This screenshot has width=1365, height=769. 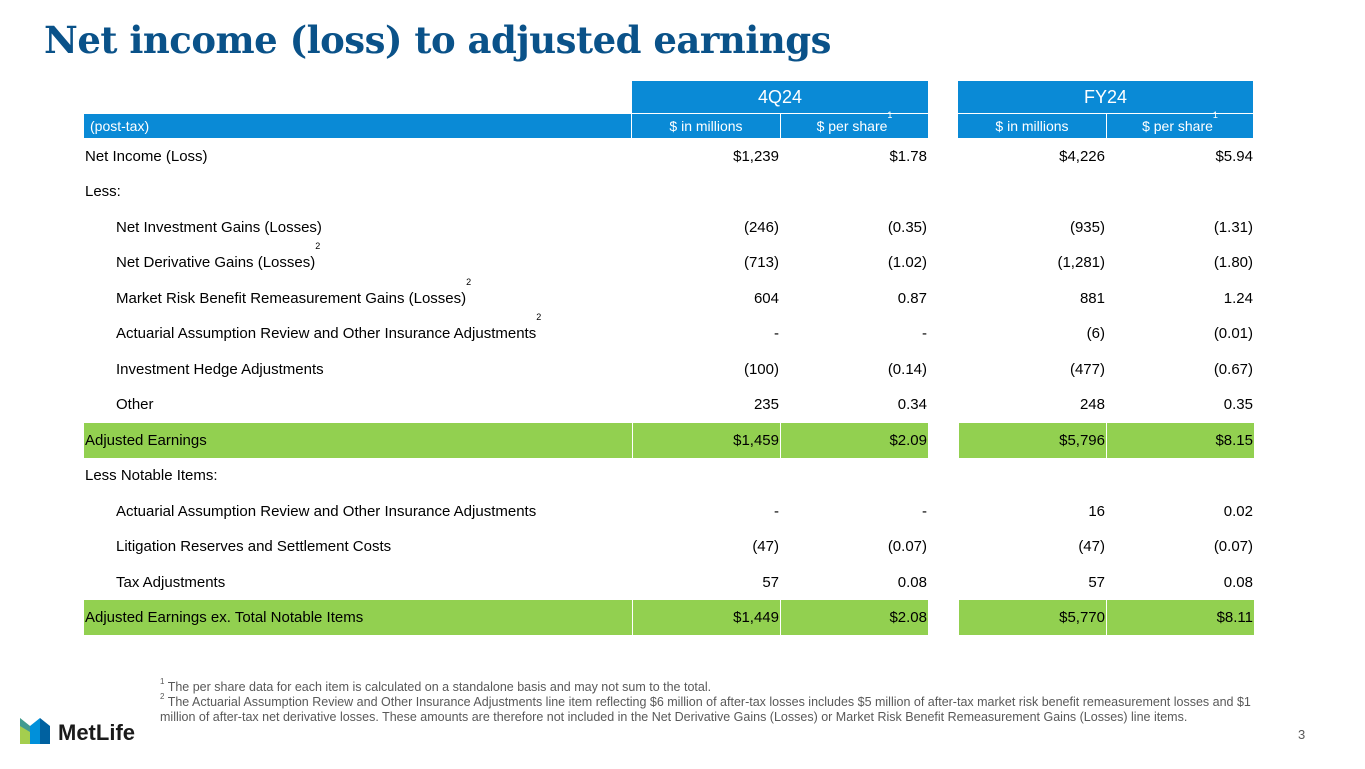 What do you see at coordinates (907, 262) in the screenshot?
I see `cell-4q24-per-share: (1.02)` at bounding box center [907, 262].